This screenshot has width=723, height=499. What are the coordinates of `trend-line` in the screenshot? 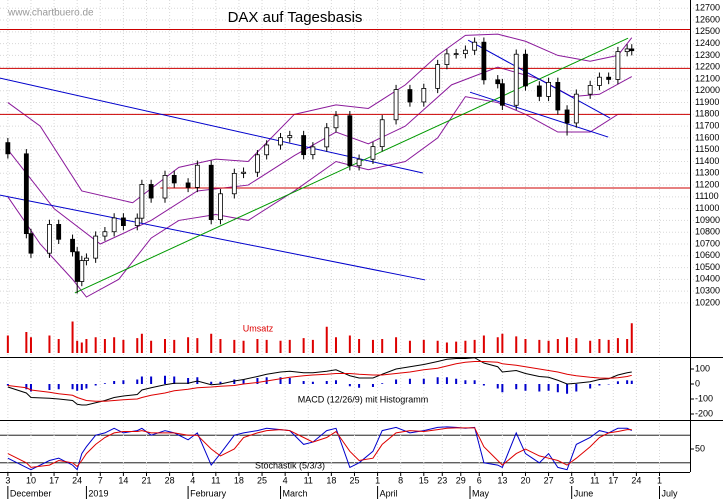 It's located at (211, 125).